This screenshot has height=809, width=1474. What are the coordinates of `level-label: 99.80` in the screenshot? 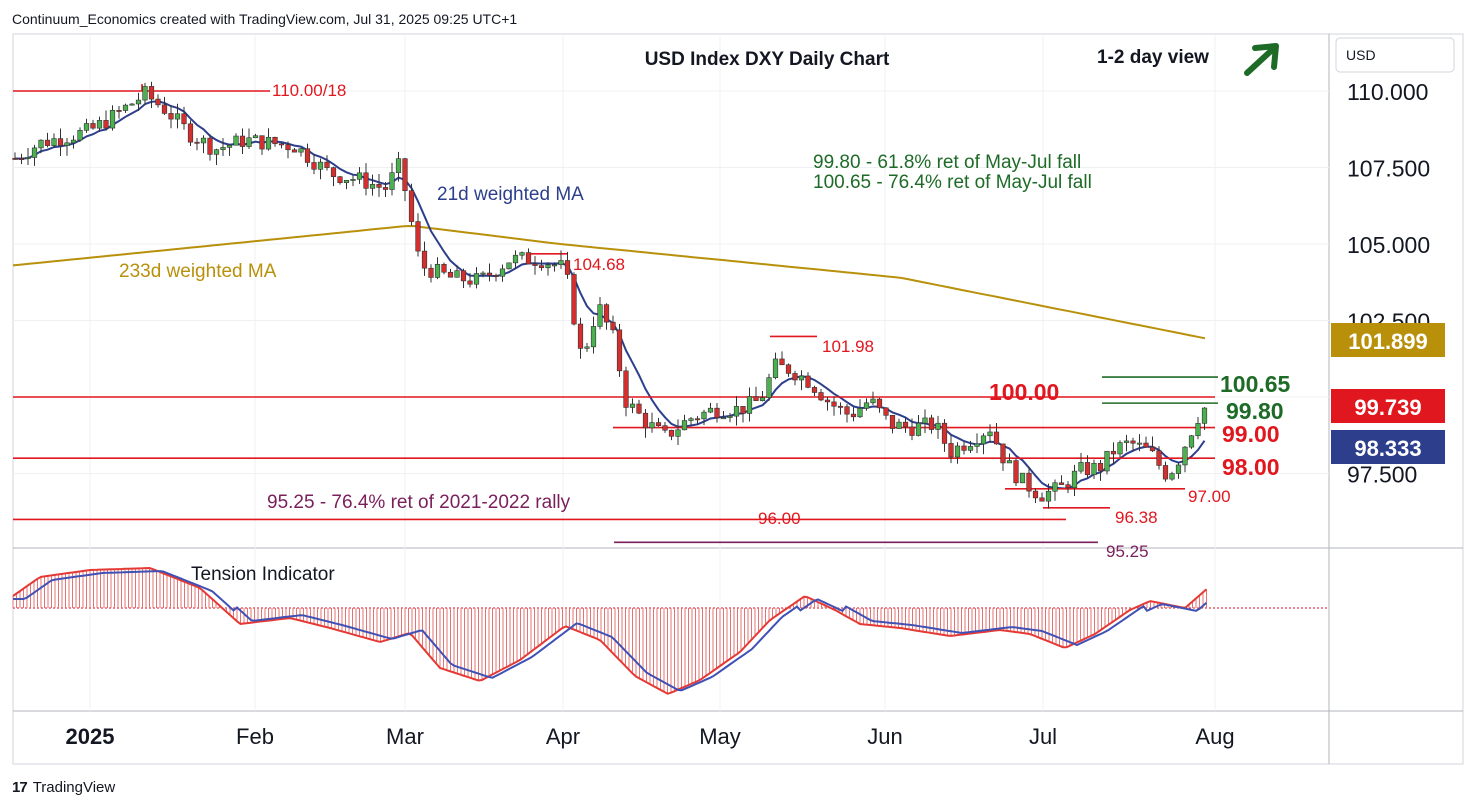 It's located at (1255, 411).